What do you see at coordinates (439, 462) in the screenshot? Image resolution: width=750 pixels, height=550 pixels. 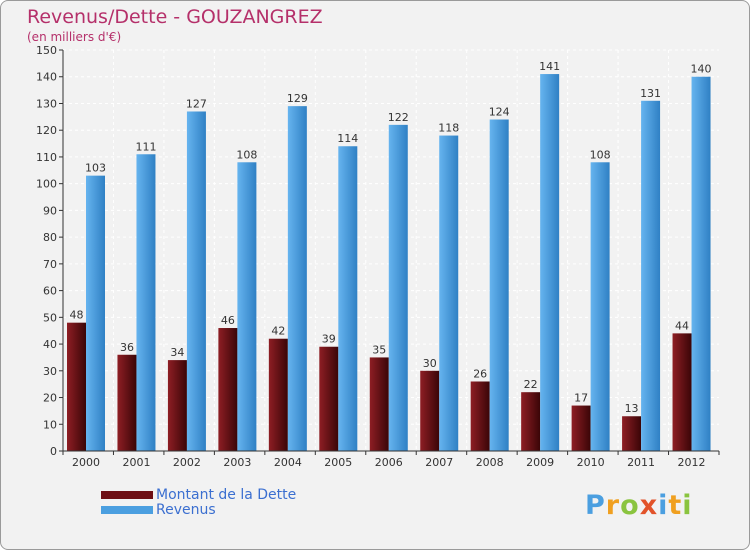 I see `x-tick-label: 2007` at bounding box center [439, 462].